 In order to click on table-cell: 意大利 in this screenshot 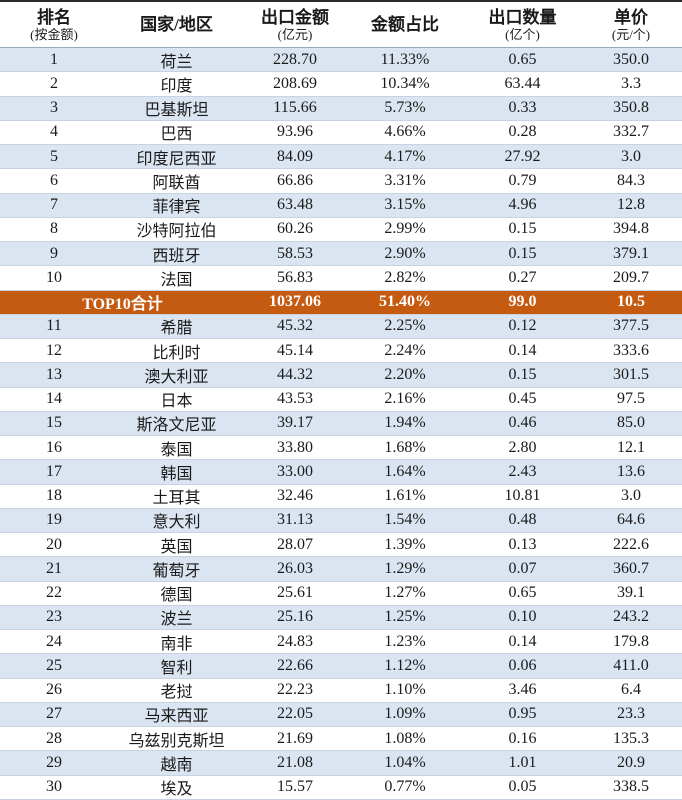, I will do `click(176, 523)`.